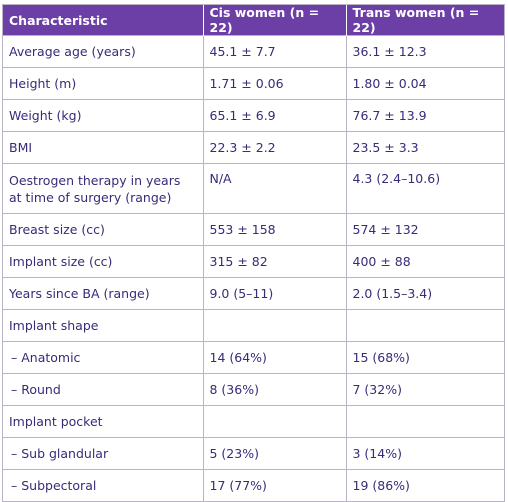  I want to click on section-label: Implant shape, so click(103, 325).